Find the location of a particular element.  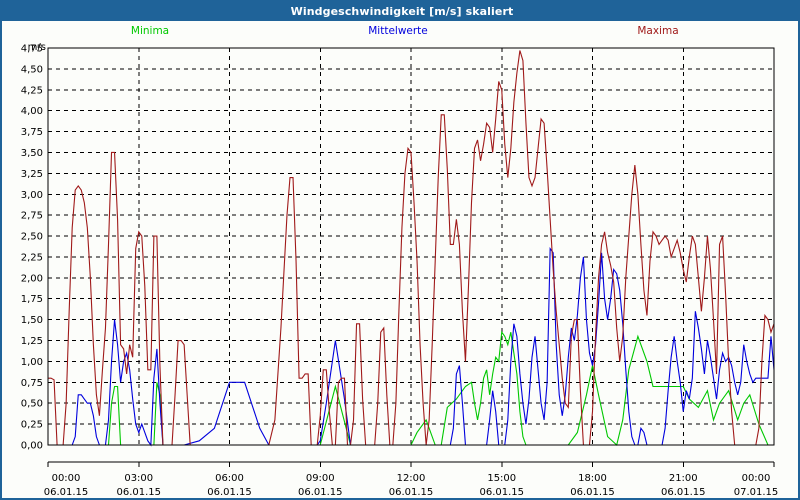

y-tick-label: 3,75 is located at coordinates (32, 132).